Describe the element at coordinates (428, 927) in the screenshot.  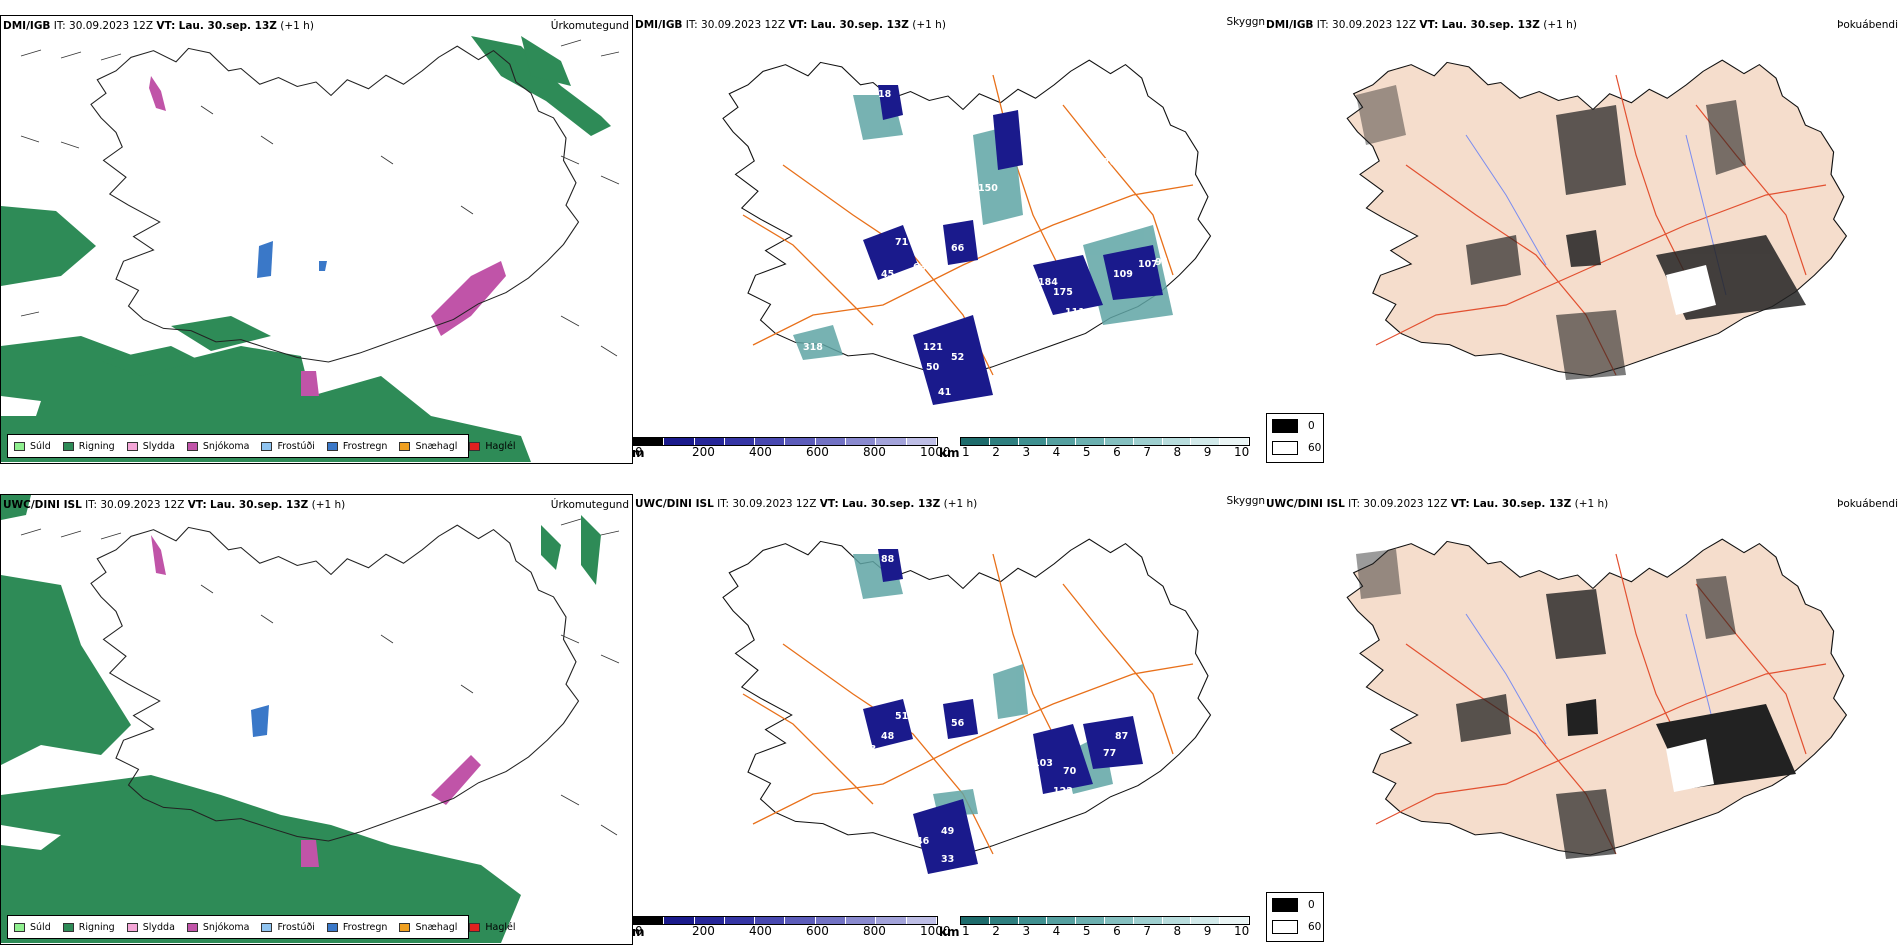
I see `legend-item: Snæhagl` at that location.